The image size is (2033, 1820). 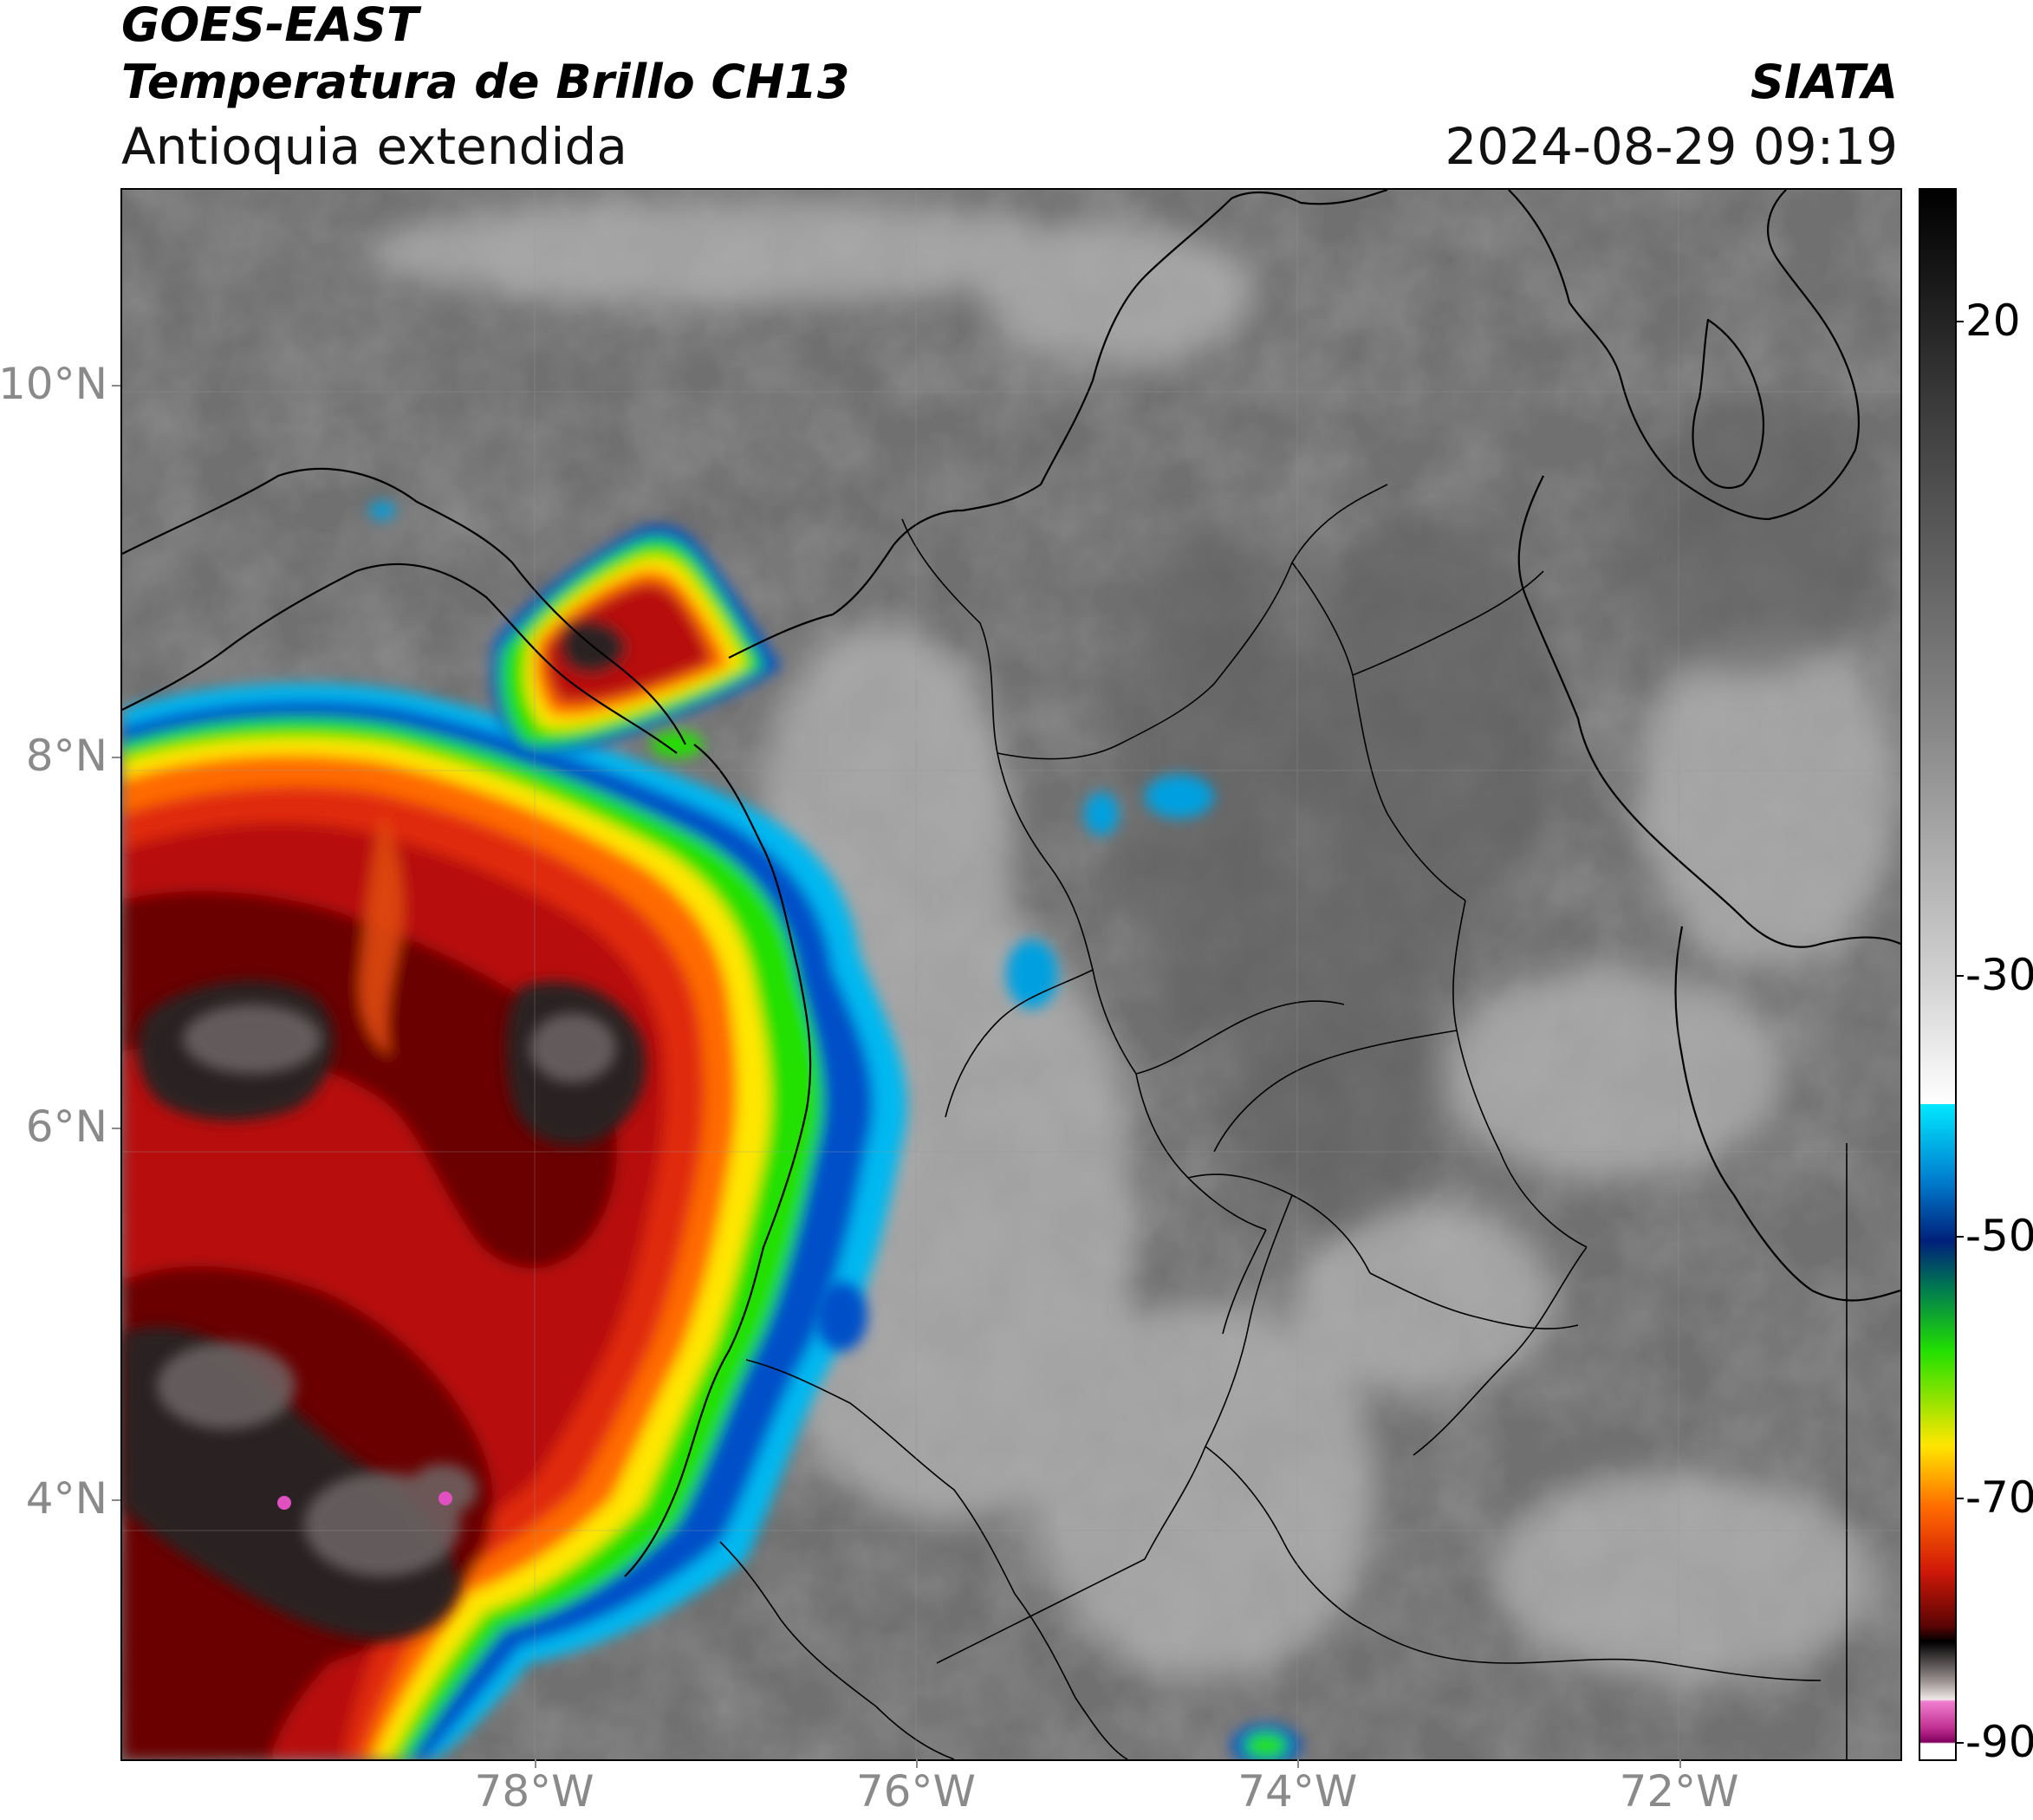 What do you see at coordinates (1999, 974) in the screenshot?
I see `colorbar-tick-label: -30` at bounding box center [1999, 974].